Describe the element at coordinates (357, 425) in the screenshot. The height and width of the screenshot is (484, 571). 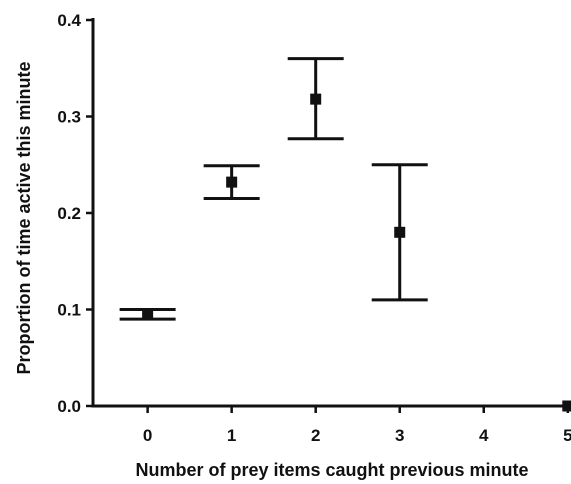
I see `x-ticks: 0 1 2 3 4 5` at that location.